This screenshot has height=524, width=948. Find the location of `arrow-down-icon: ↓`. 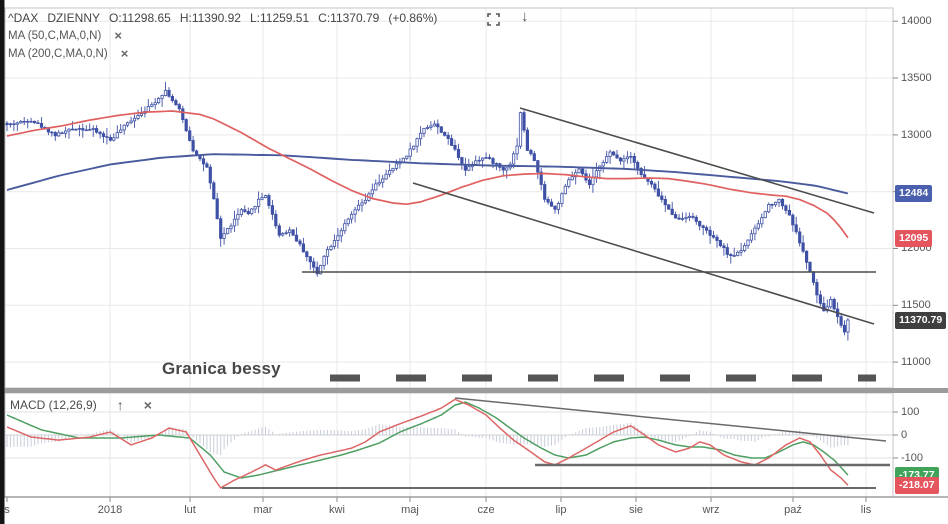

arrow-down-icon: ↓ is located at coordinates (525, 16).